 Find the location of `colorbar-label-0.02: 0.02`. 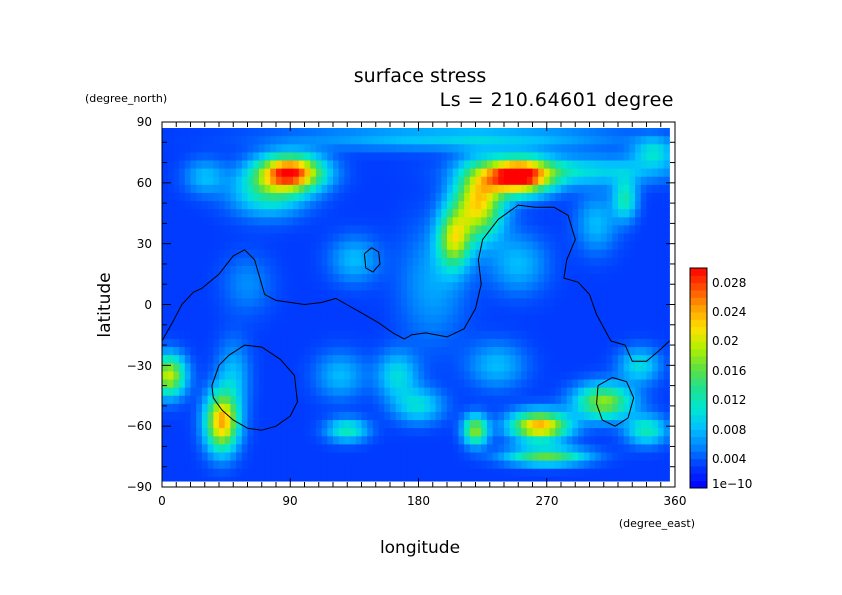

colorbar-label-0.02: 0.02 is located at coordinates (725, 341).